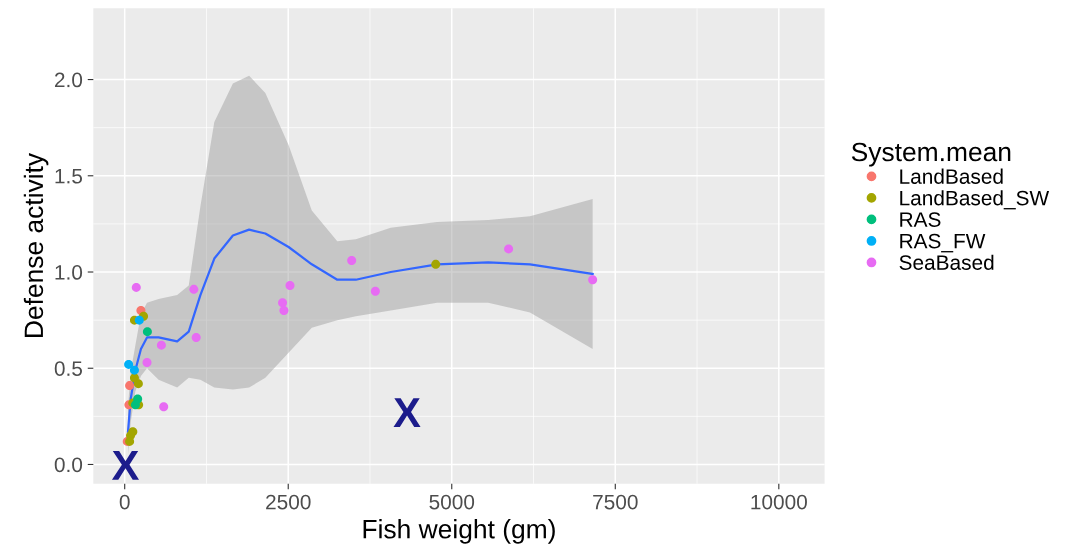 This screenshot has height=556, width=1085. I want to click on legend-title: System.mean, so click(931, 154).